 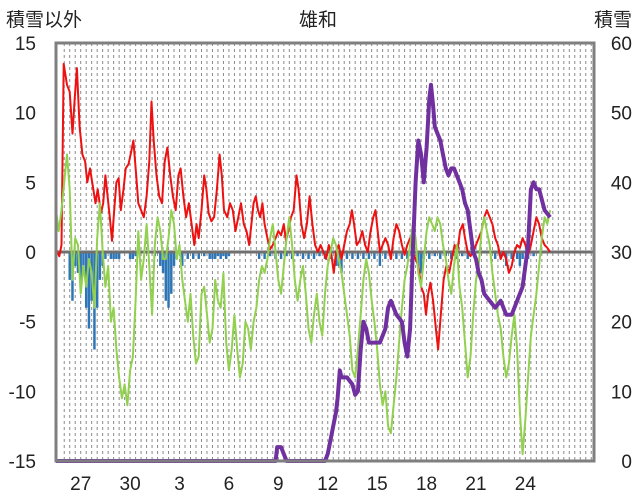 I want to click on right-y-axis: 60 50 40 30 20 10 0, so click(x=621, y=253).